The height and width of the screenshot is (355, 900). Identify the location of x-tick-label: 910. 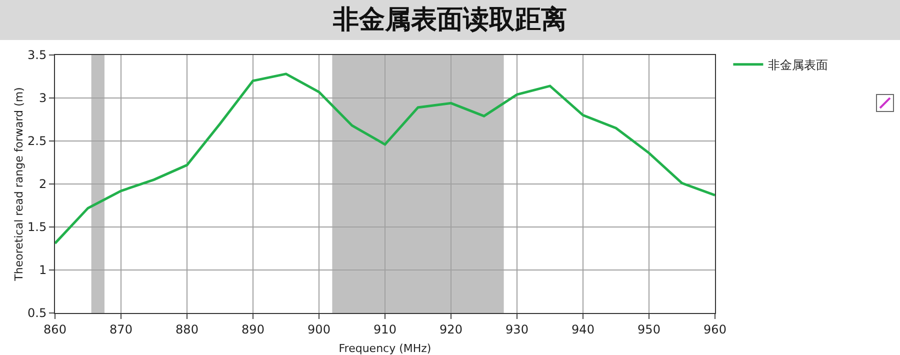
(385, 329).